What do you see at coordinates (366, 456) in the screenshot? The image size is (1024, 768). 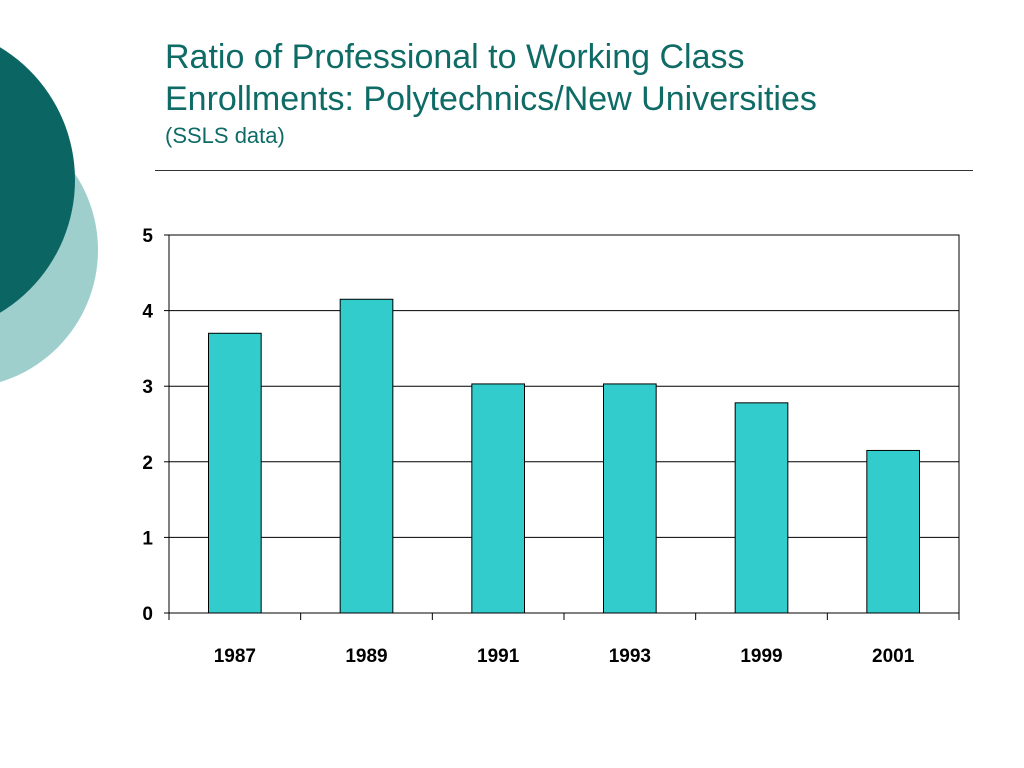 I see `bar-1989` at bounding box center [366, 456].